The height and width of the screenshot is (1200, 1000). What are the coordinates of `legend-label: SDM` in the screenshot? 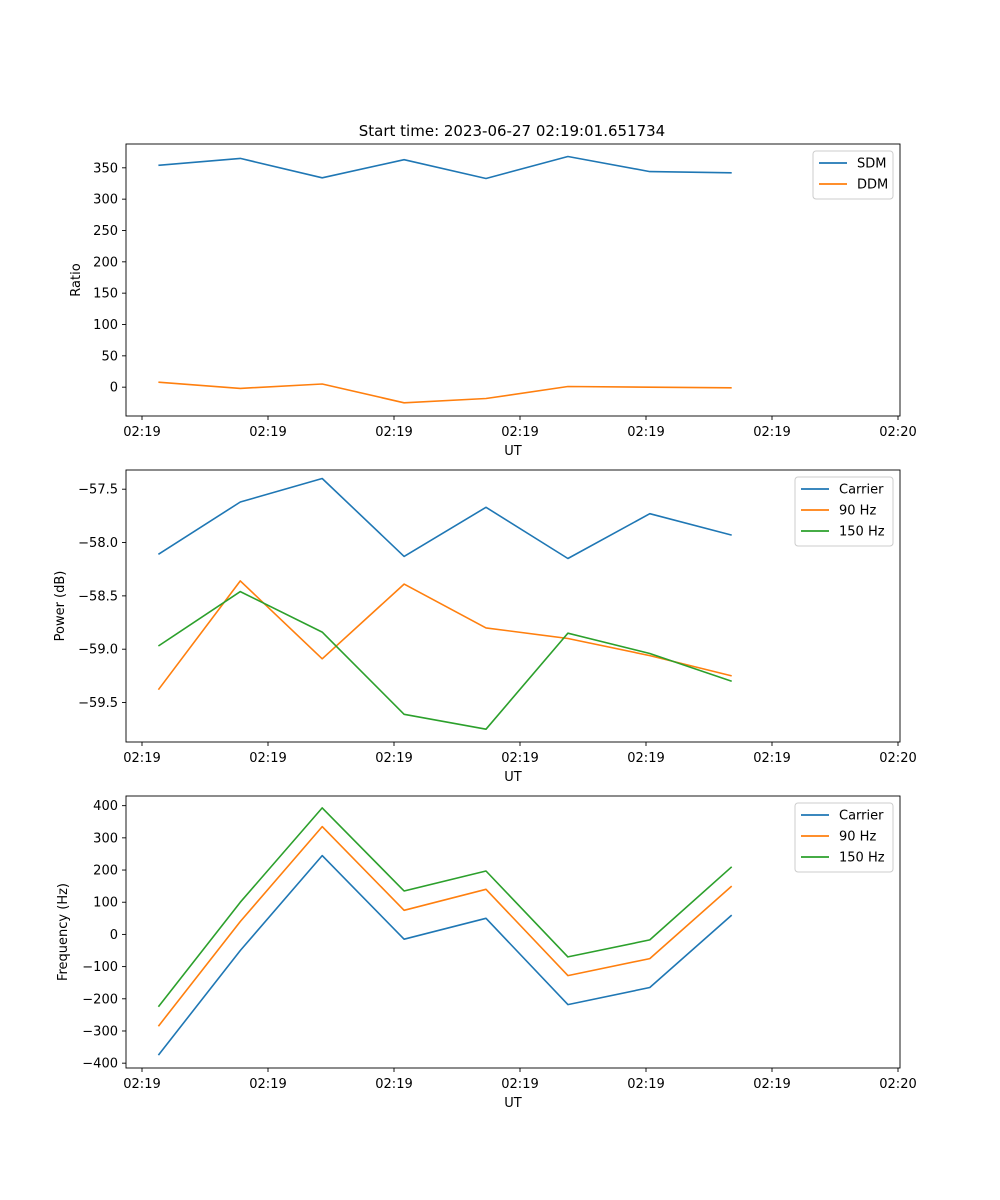 It's located at (871, 164).